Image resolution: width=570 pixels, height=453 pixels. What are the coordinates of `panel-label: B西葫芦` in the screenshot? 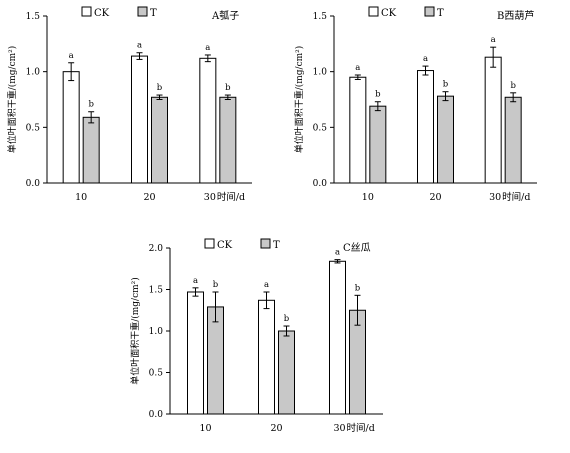 It's located at (515, 16).